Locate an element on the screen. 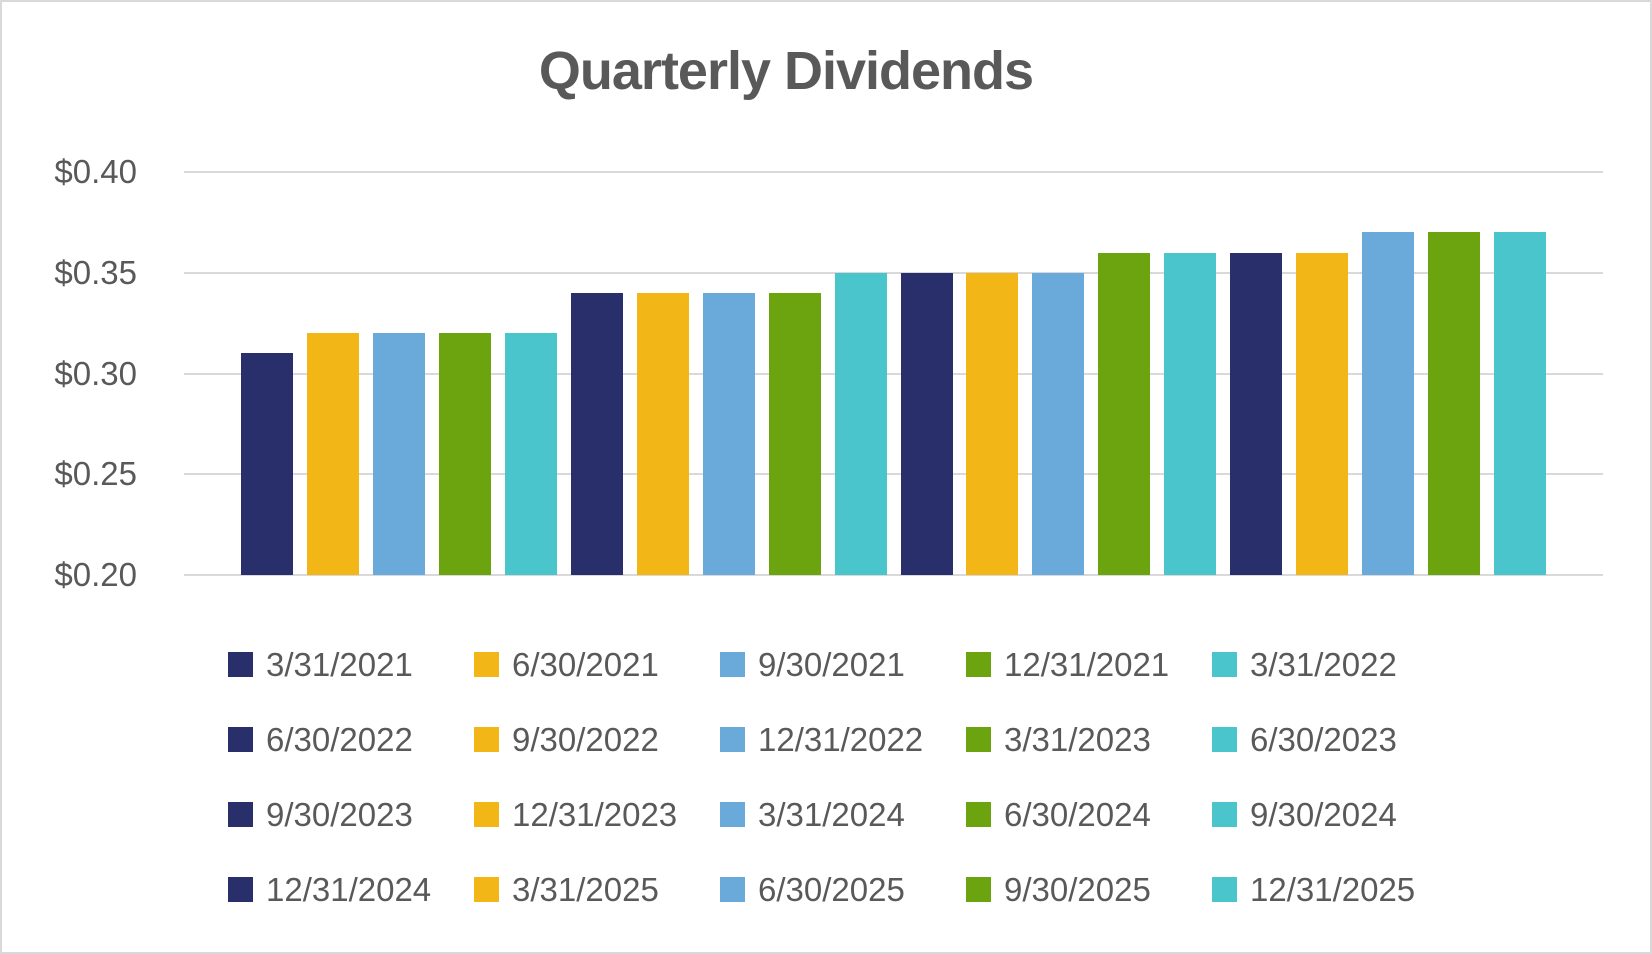 This screenshot has width=1652, height=954. bar-12-31-2022 is located at coordinates (729, 434).